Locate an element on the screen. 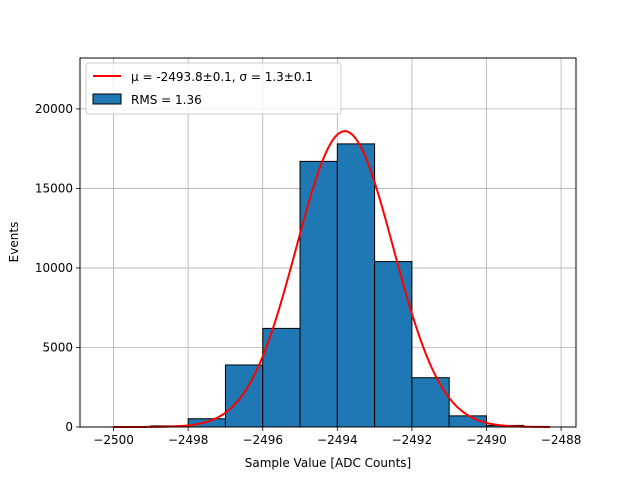  y-tick-label: 15000 is located at coordinates (54, 188).